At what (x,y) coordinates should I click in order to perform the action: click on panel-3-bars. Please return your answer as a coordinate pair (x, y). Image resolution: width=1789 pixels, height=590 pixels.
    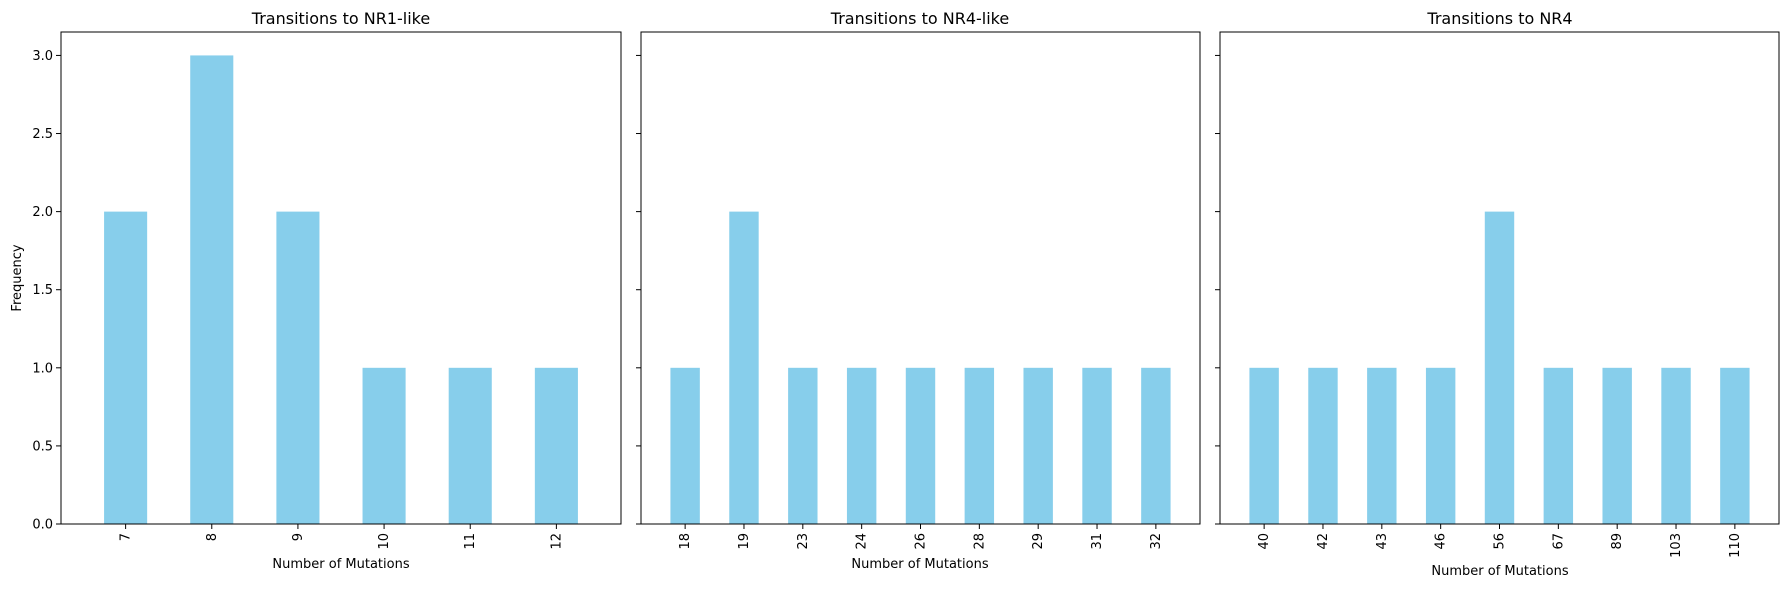
    Looking at the image, I should click on (1499, 367).